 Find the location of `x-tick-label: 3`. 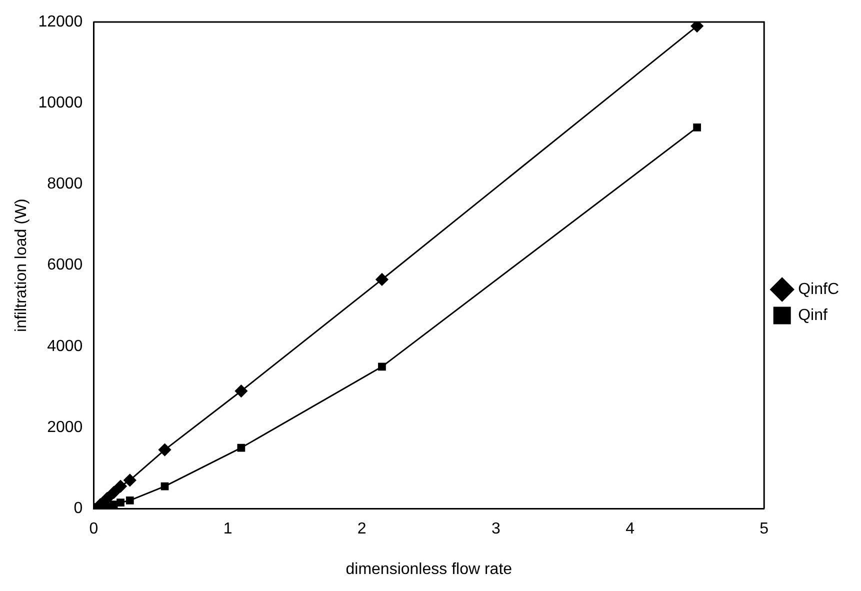

x-tick-label: 3 is located at coordinates (495, 529).